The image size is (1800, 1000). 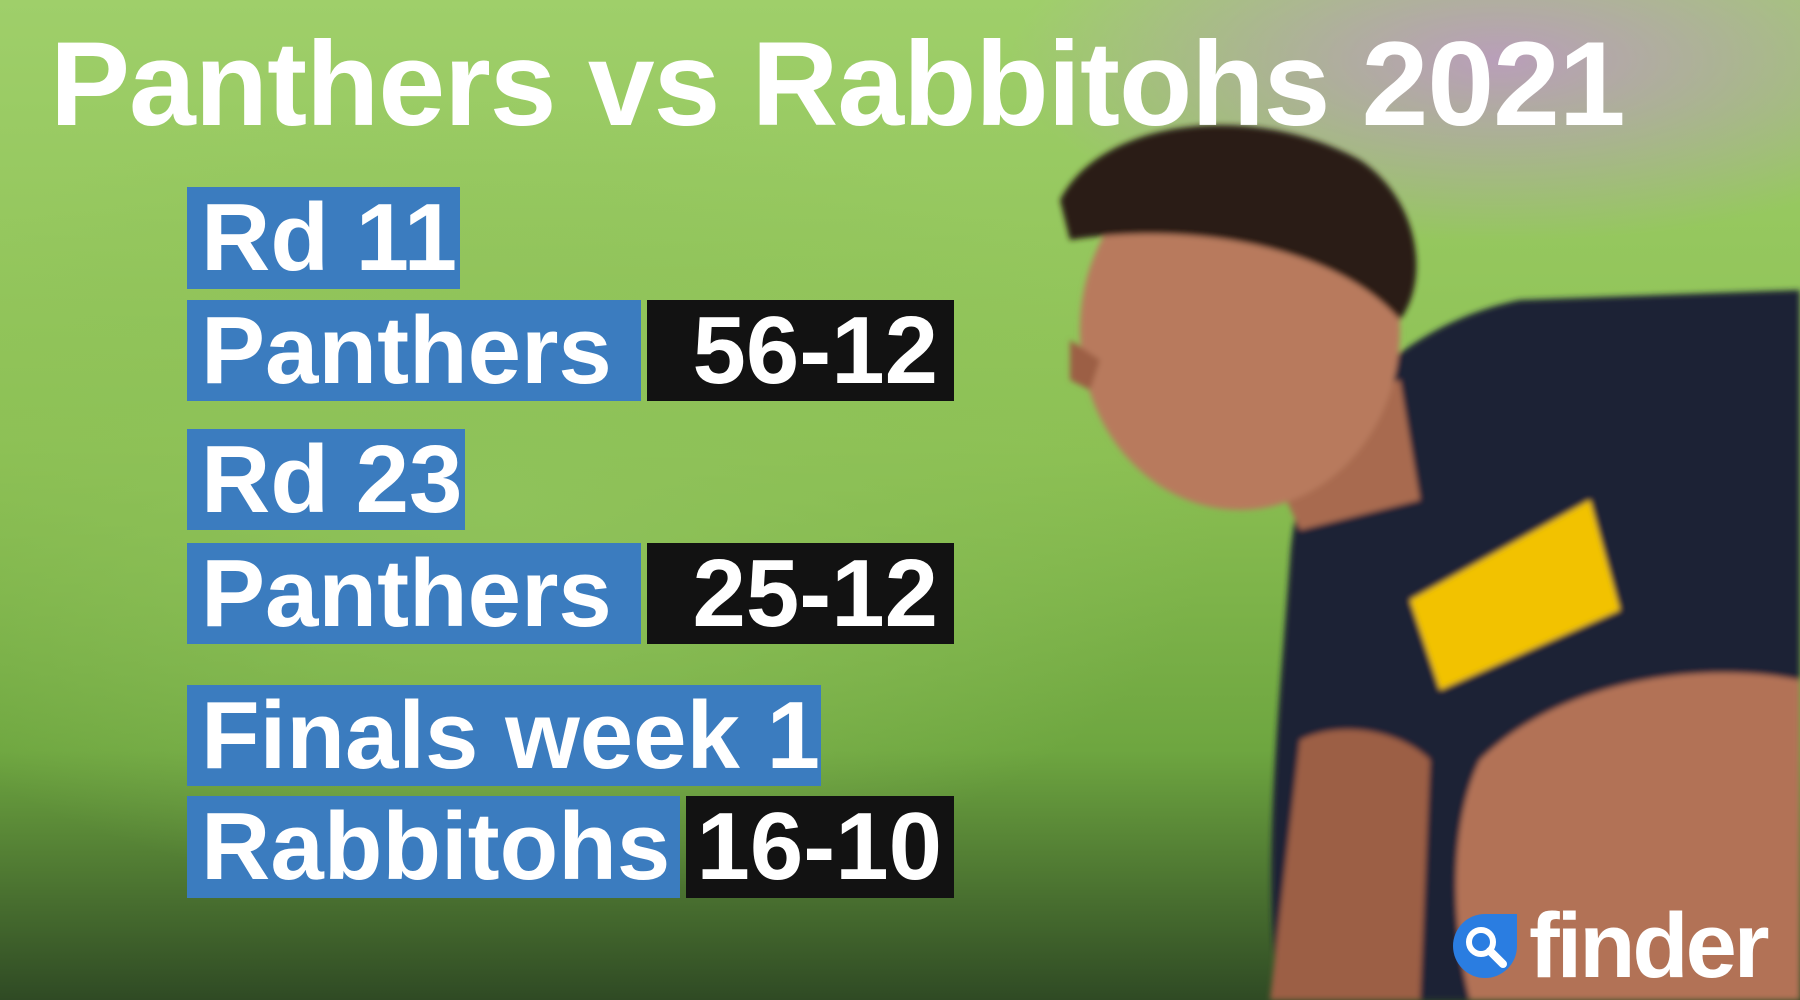 I want to click on logo-text: finder, so click(x=1649, y=946).